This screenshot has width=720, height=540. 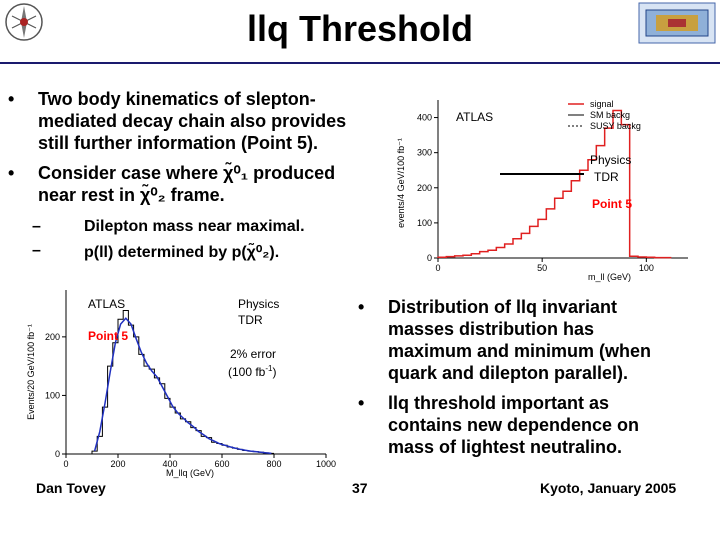 What do you see at coordinates (520, 351) in the screenshot?
I see `right-bullet-1-line3: maximum and minimum (when` at bounding box center [520, 351].